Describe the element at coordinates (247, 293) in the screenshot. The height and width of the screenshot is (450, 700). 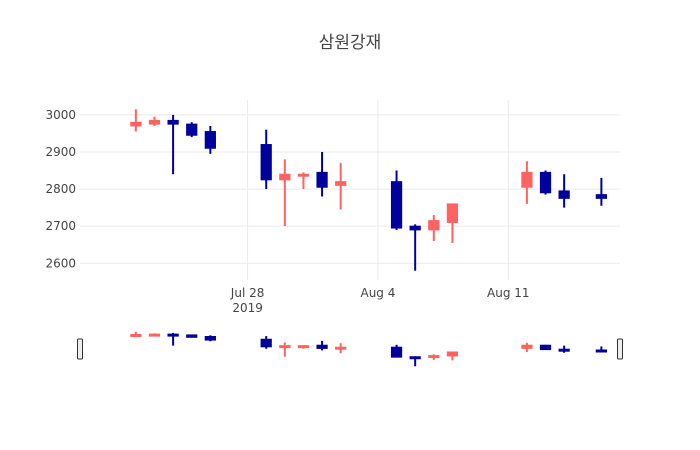
I see `x-tick-label: Jul 28` at that location.